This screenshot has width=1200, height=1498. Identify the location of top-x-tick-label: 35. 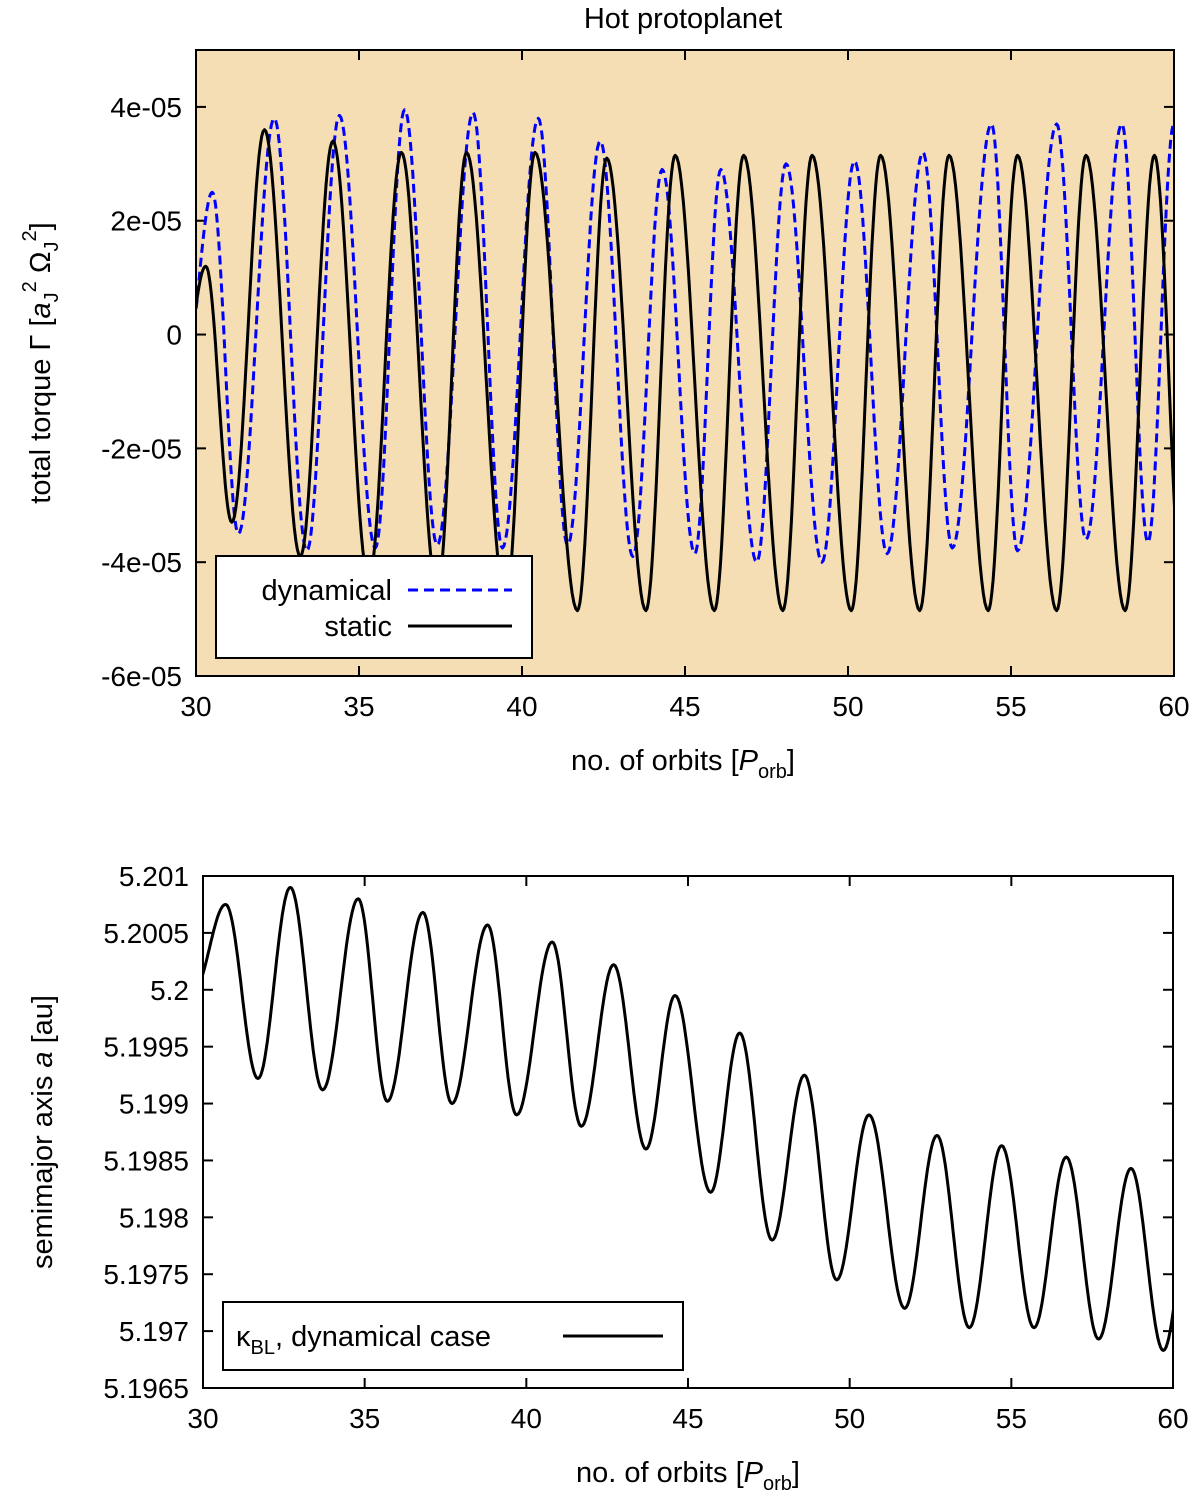
(358, 706).